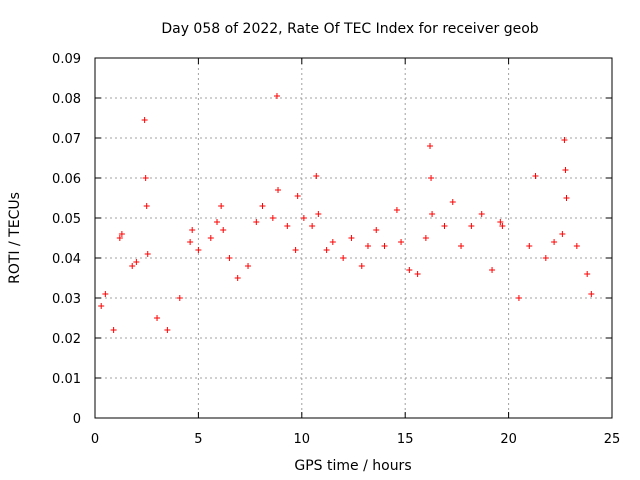 The width and height of the screenshot is (640, 480). I want to click on y-tick-label: 0.06, so click(66, 179).